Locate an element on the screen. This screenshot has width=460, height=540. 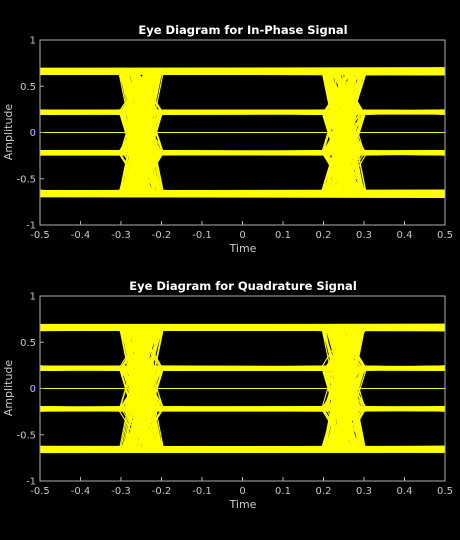
y-axis-label-quadrature: Amplitude is located at coordinates (8, 388).